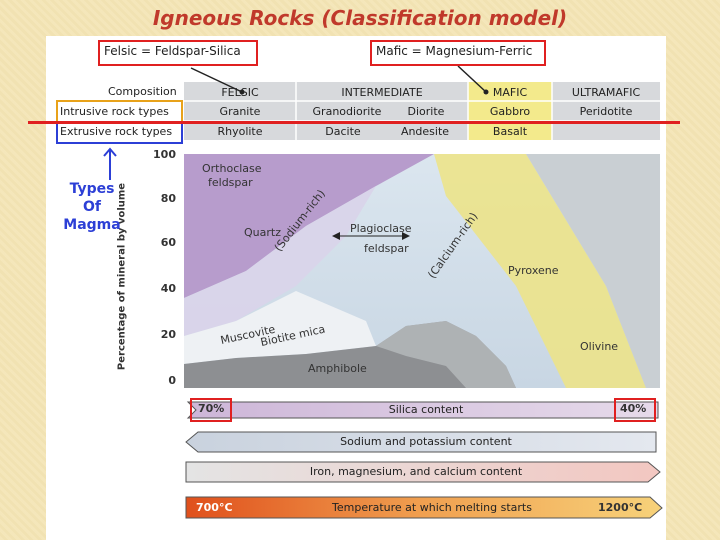 This screenshot has height=540, width=720. Describe the element at coordinates (510, 131) in the screenshot. I see `cell-basalt: Basalt` at that location.